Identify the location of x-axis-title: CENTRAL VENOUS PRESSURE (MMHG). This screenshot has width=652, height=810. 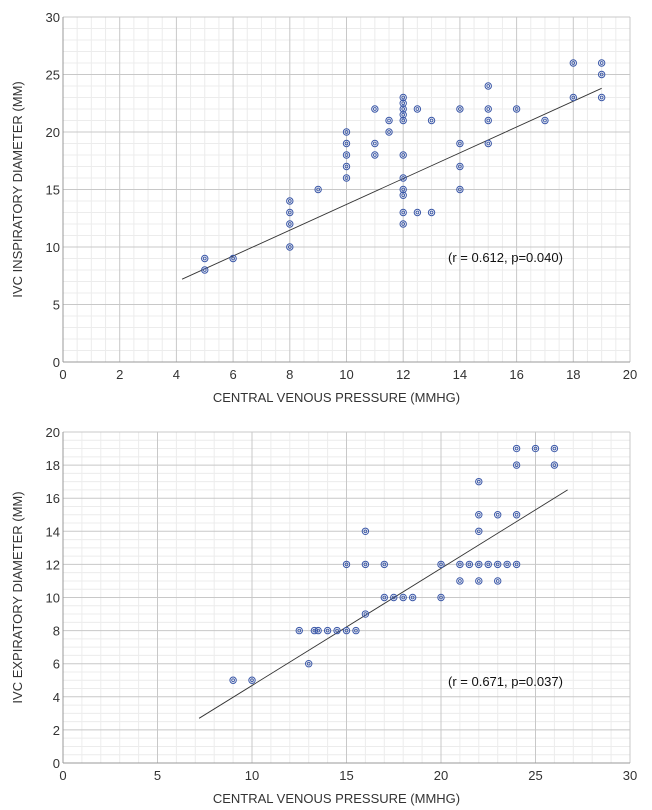
(336, 798).